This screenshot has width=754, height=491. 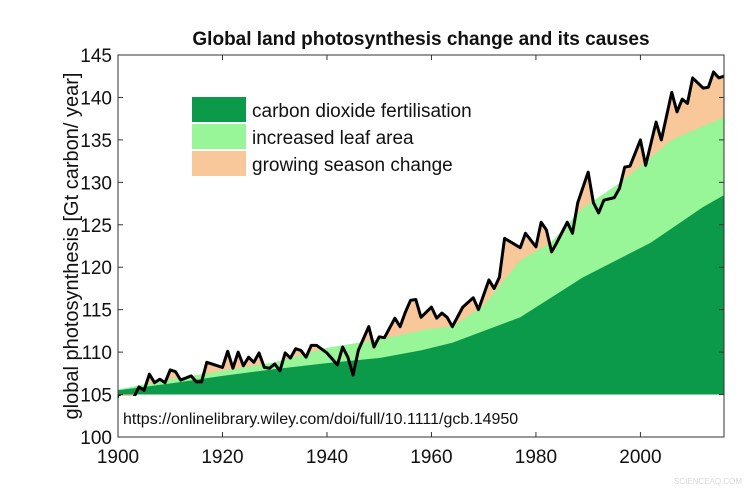 I want to click on y-tick-label: 145, so click(x=96, y=56).